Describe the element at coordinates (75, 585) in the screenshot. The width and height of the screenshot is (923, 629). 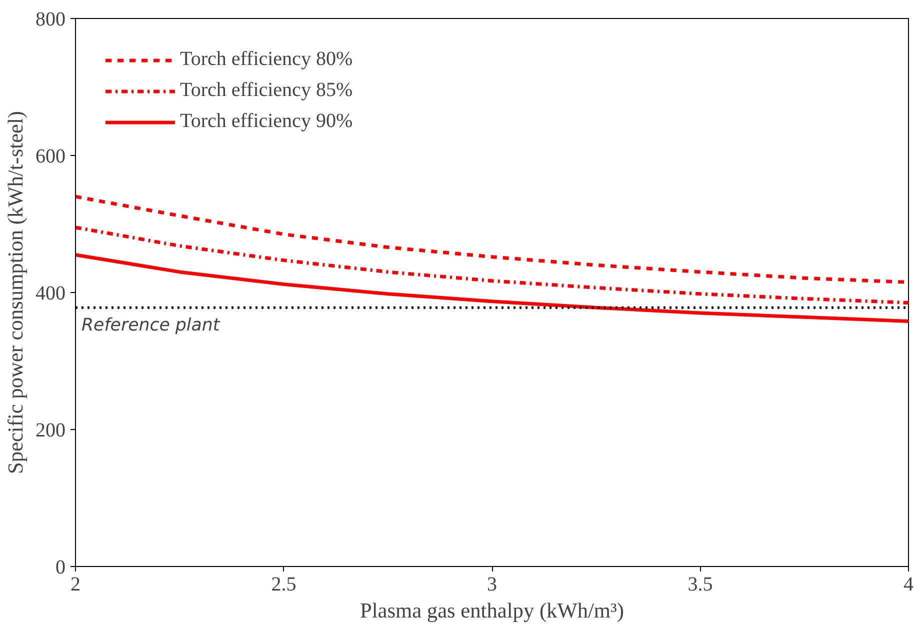
I see `x-tick-label: 2` at that location.